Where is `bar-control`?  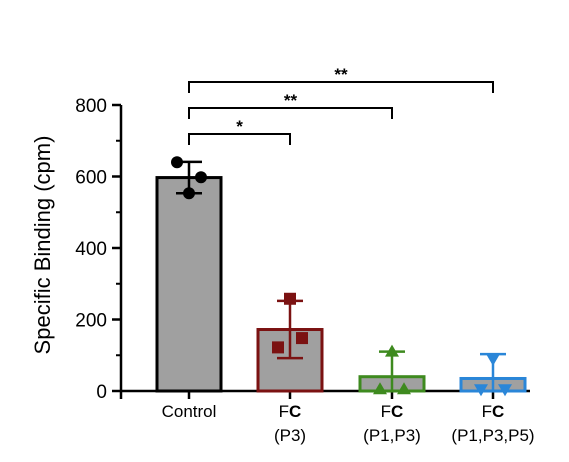 bar-control is located at coordinates (189, 284).